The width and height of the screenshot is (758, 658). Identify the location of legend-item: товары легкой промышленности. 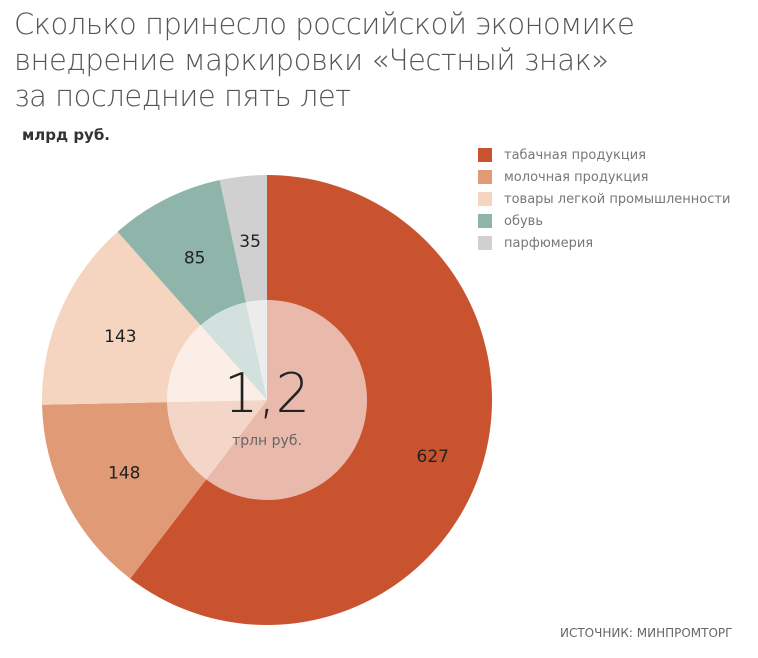
(604, 199).